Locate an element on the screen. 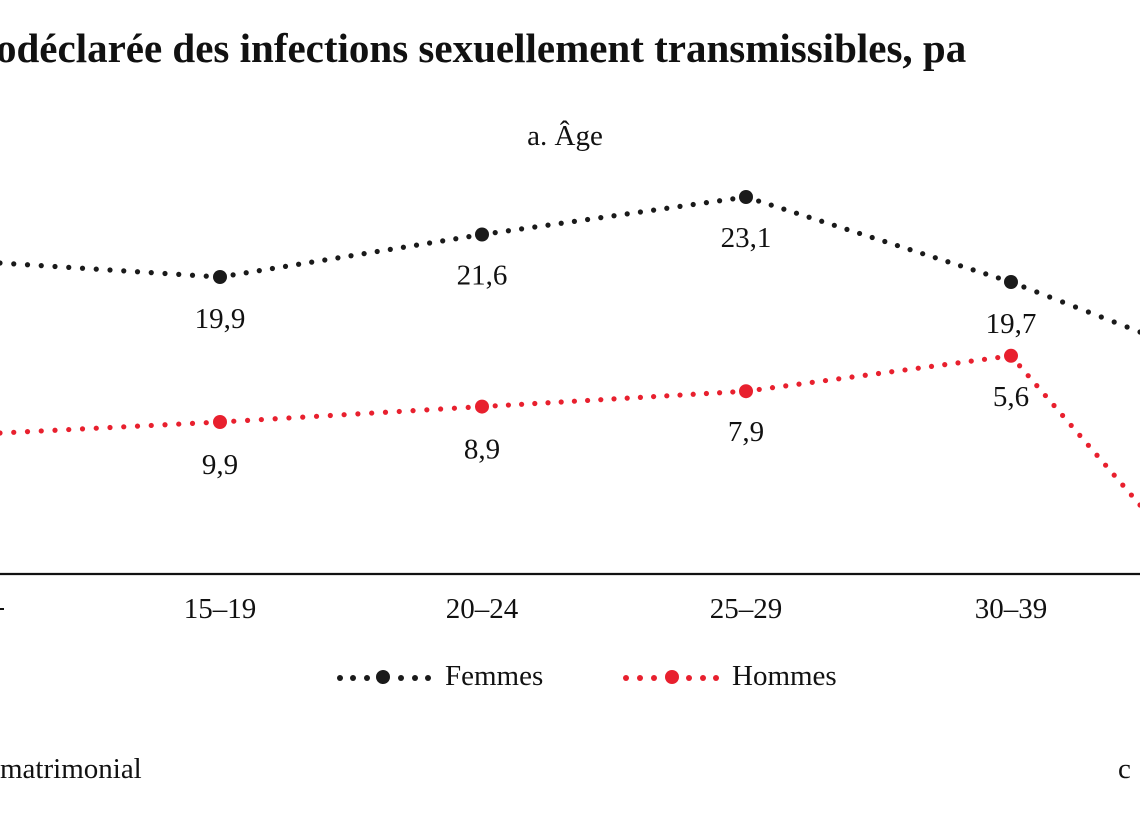 The image size is (1140, 815). legend-item-hommes: Hommes is located at coordinates (730, 676).